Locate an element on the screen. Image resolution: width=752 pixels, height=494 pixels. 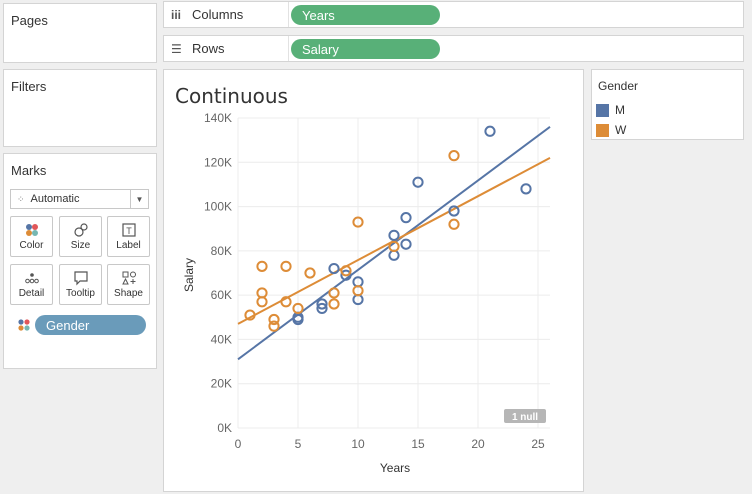
y-tick-label: 20K is located at coordinates (221, 384).